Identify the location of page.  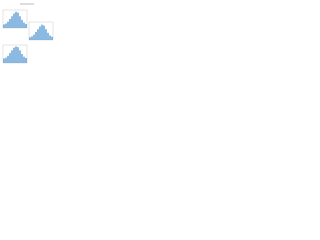
(28, 33).